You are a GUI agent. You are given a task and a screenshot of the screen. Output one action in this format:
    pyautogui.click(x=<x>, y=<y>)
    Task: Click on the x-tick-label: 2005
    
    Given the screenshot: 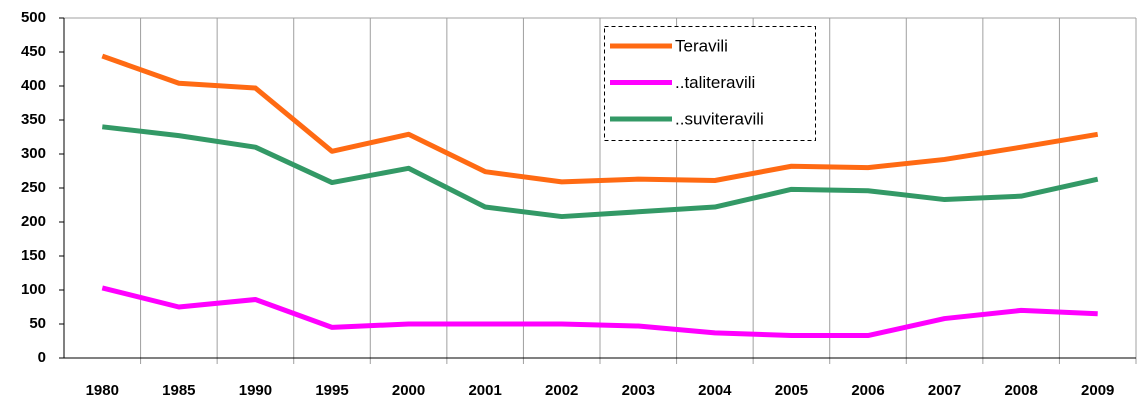 What is the action you would take?
    pyautogui.click(x=791, y=390)
    